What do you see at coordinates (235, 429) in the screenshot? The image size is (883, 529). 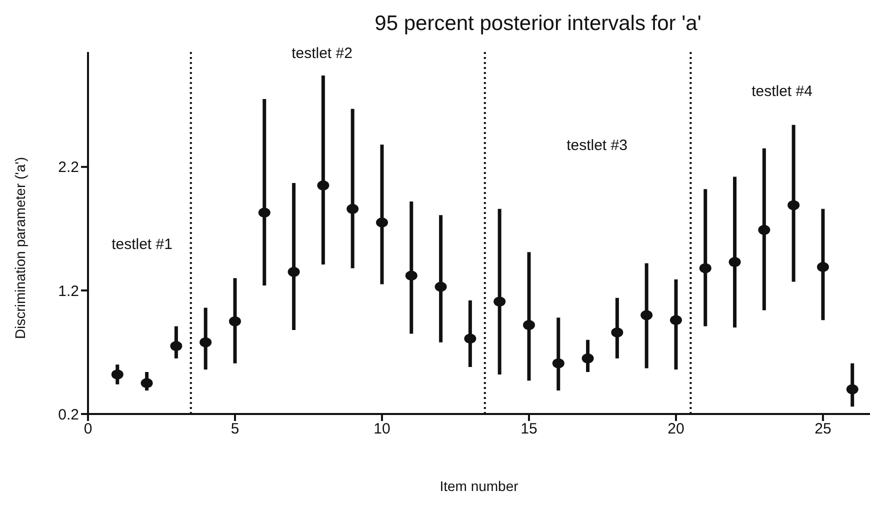 I see `x-tick-label: 5` at bounding box center [235, 429].